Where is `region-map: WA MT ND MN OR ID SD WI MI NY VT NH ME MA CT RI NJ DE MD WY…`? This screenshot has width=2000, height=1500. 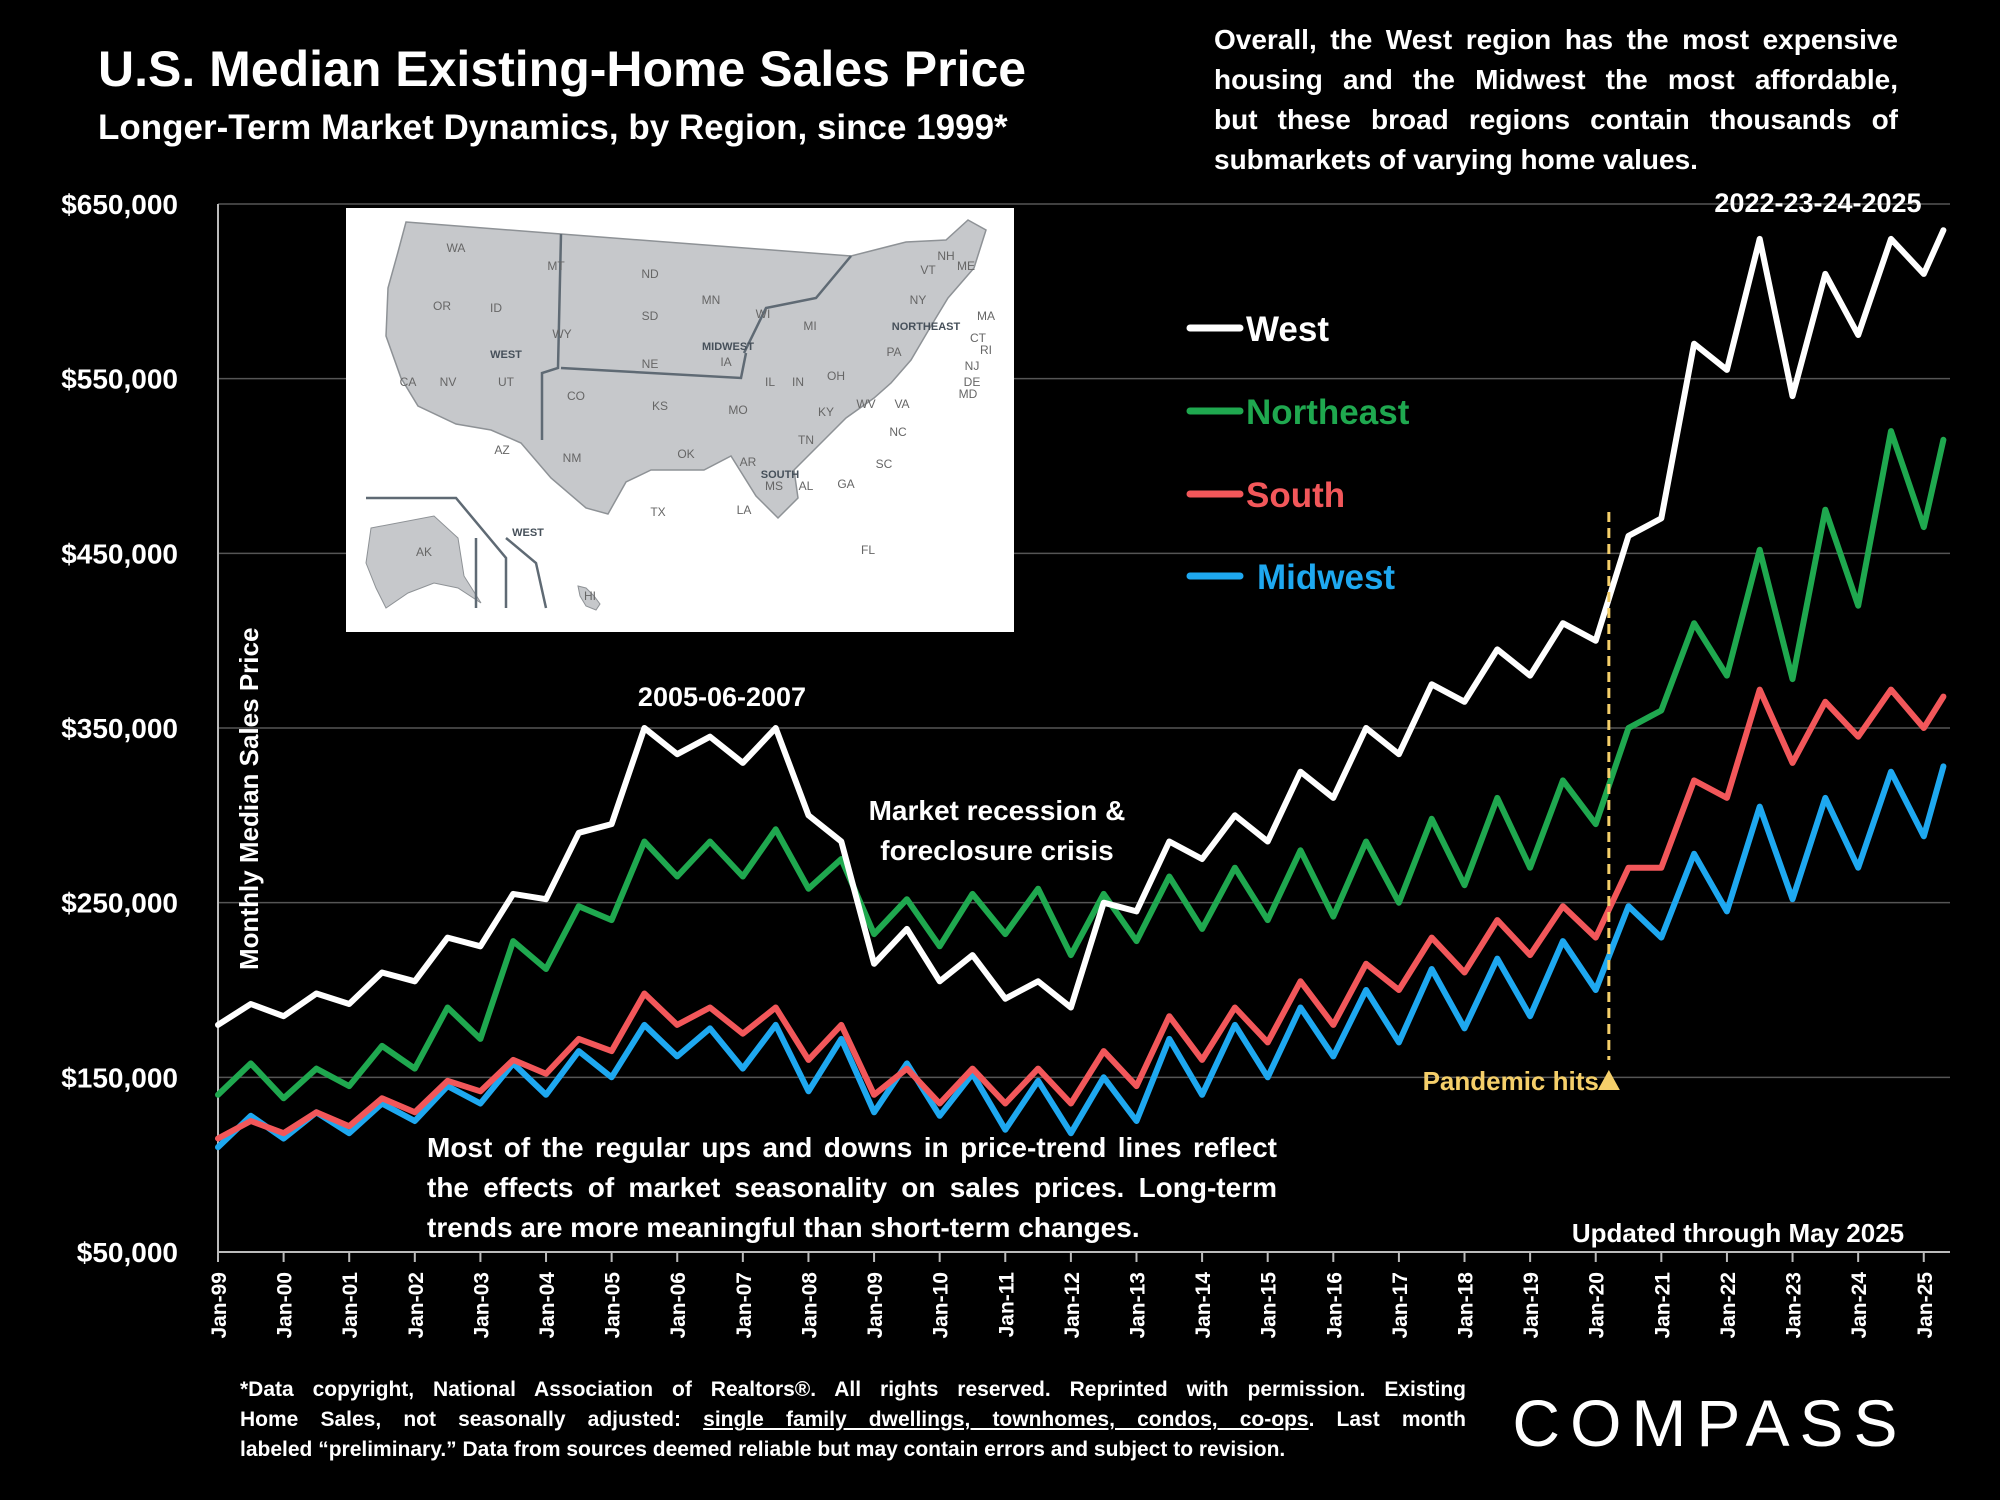 region-map: WA MT ND MN OR ID SD WI MI NY VT NH ME MA CT RI NJ DE MD WY… is located at coordinates (680, 420).